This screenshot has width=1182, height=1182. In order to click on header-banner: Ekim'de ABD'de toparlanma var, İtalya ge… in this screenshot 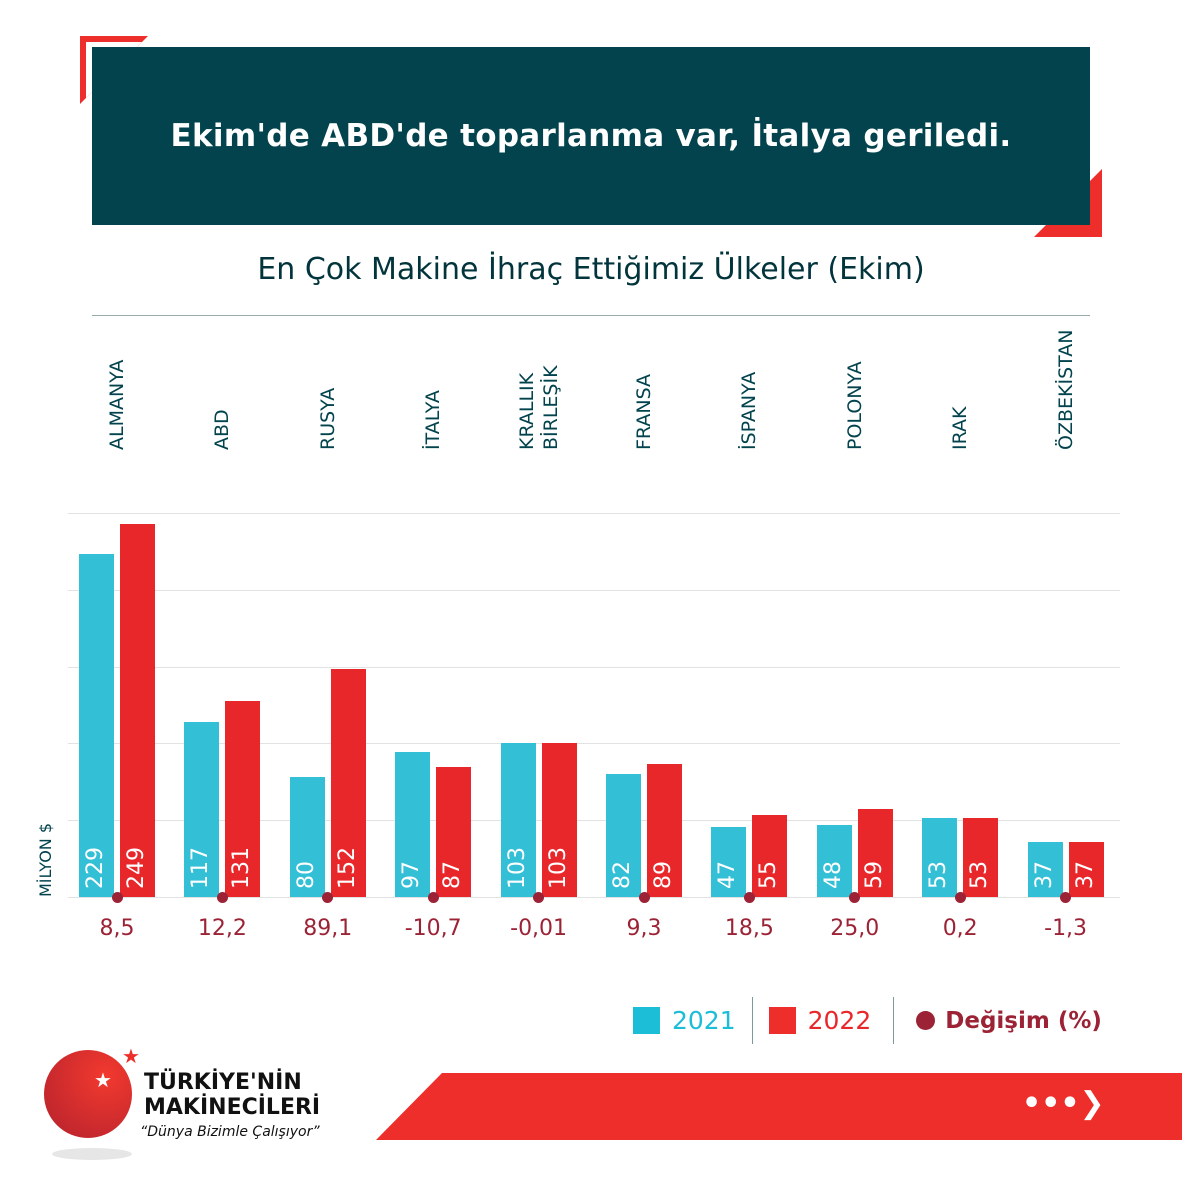, I will do `click(591, 136)`.